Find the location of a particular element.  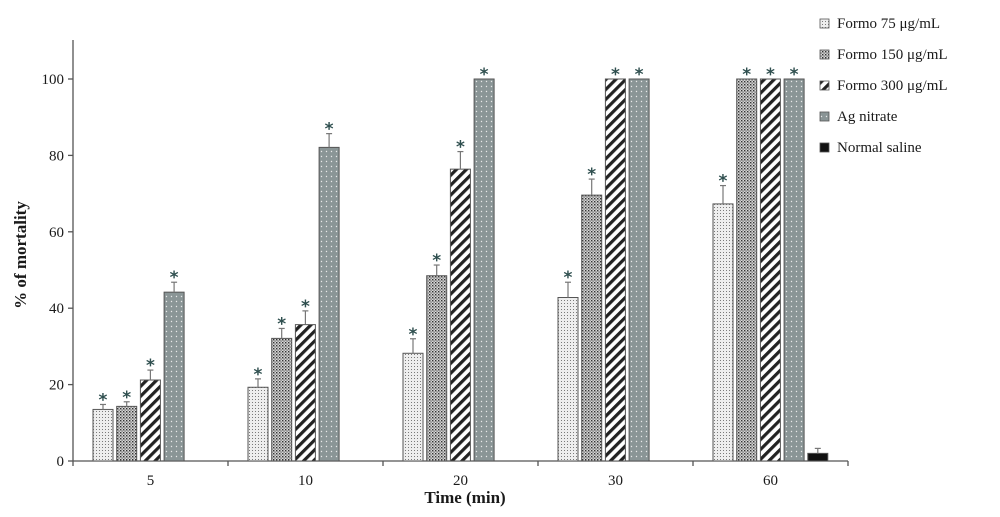

x-axis-label: Time (min) is located at coordinates (464, 497).